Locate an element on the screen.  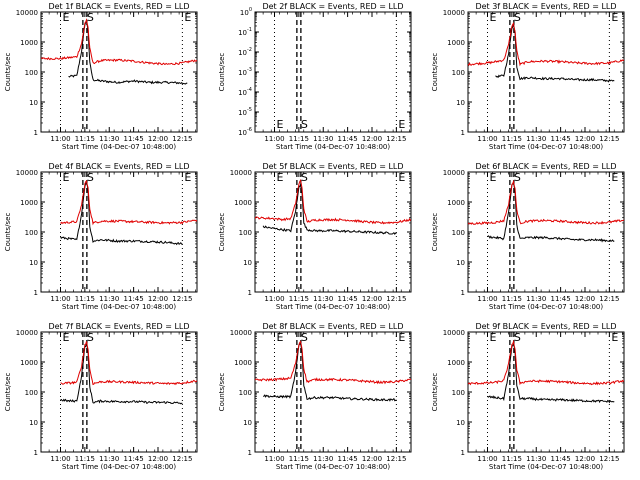
chart-title: Det 1f BLACK = Events, RED = LLD is located at coordinates (118, 6).